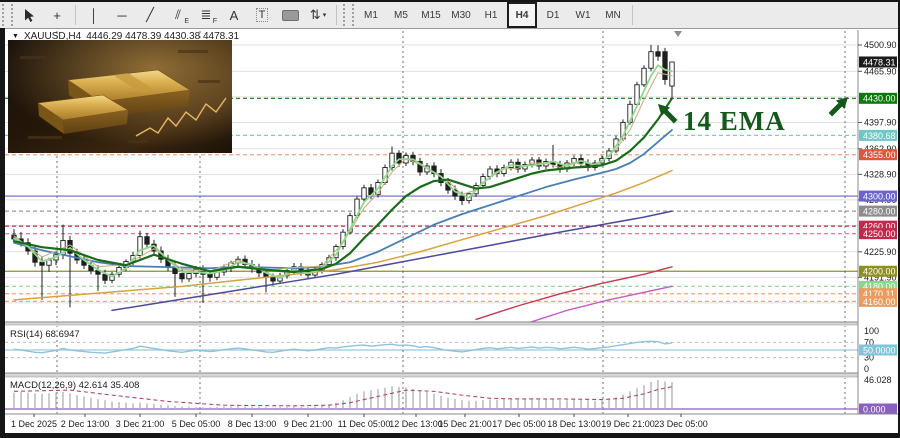  What do you see at coordinates (52, 36) in the screenshot?
I see `symbol-name: XAUUSD,H4` at bounding box center [52, 36].